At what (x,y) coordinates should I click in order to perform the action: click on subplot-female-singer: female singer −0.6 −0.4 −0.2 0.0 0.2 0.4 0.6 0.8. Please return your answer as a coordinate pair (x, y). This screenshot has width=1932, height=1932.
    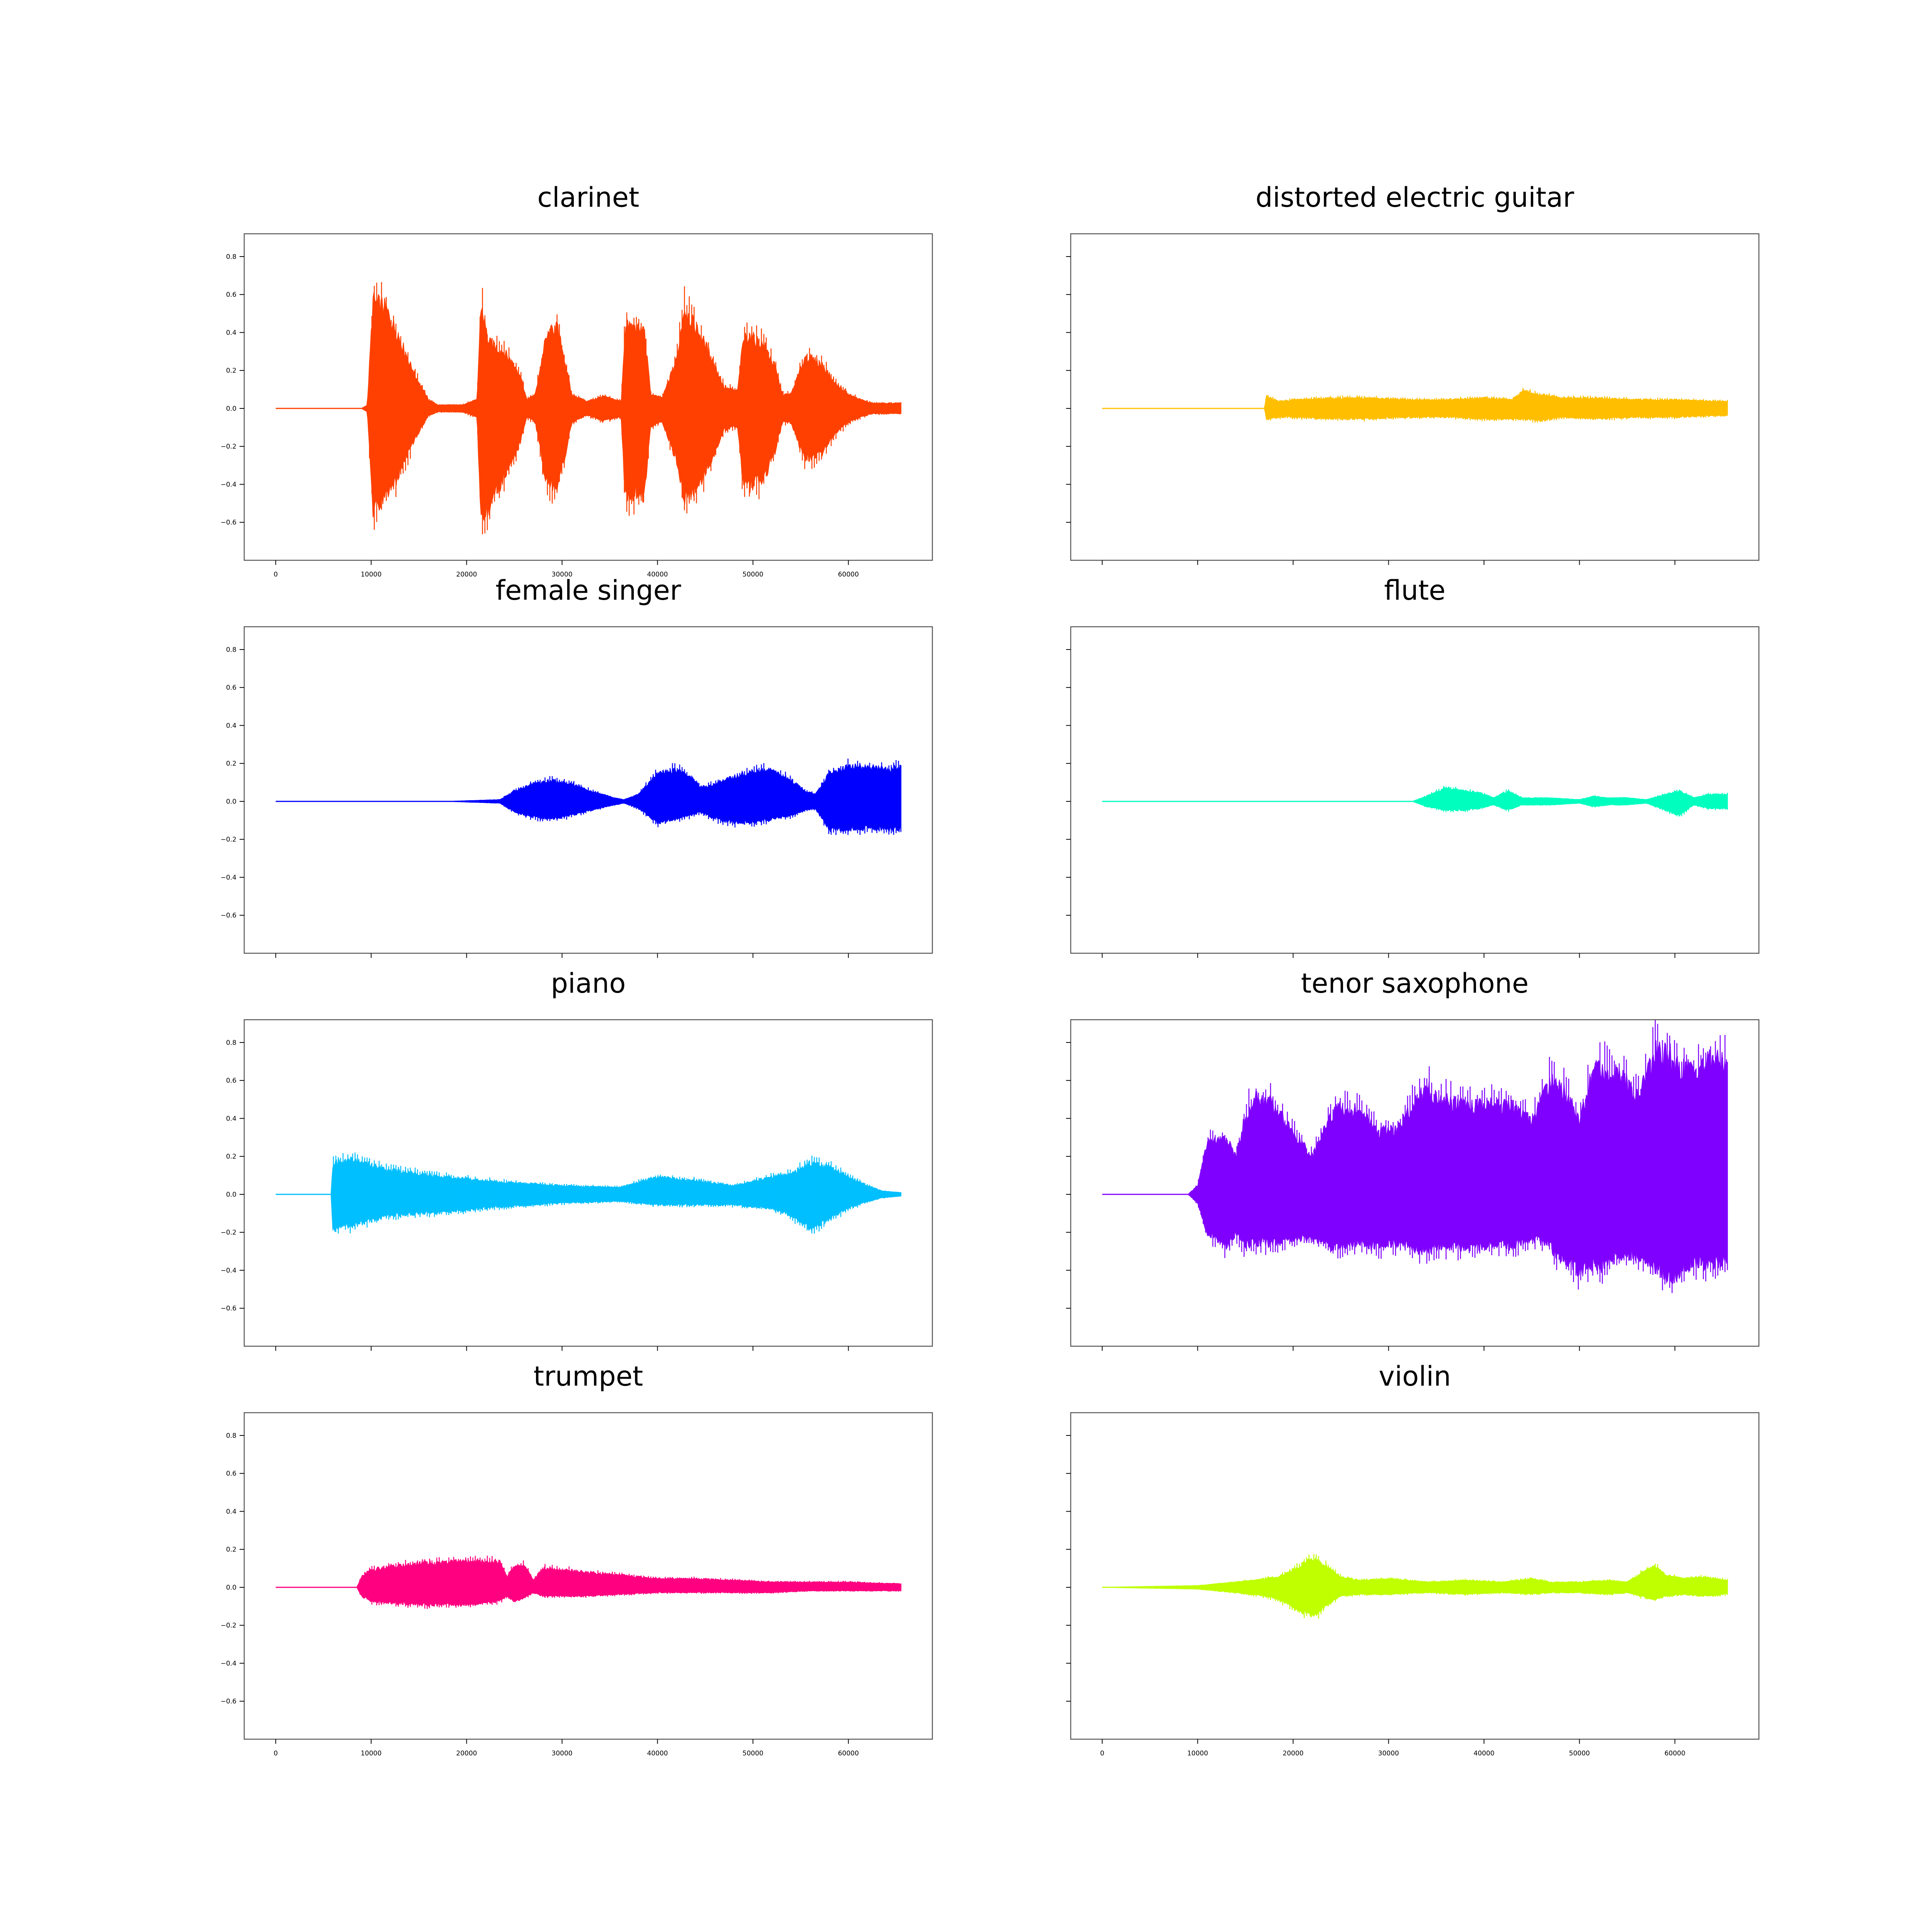
    Looking at the image, I should click on (577, 766).